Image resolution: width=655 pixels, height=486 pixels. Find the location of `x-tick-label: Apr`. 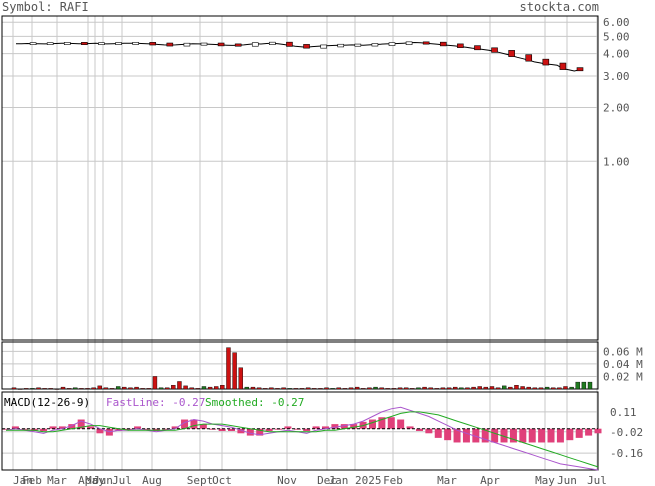

x-tick-label: Apr is located at coordinates (490, 480).